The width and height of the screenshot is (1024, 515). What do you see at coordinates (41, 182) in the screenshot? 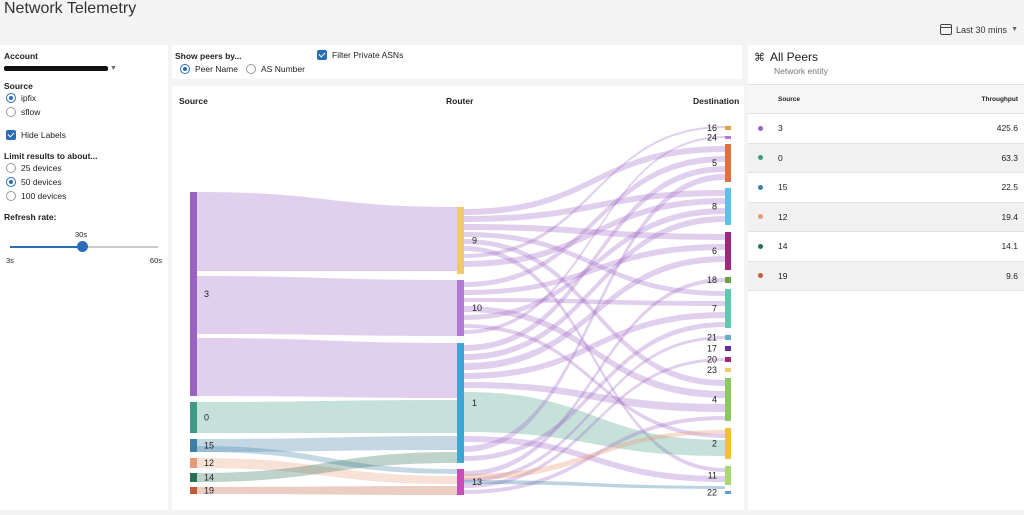
I see `limit-option-label: 50 devices` at bounding box center [41, 182].